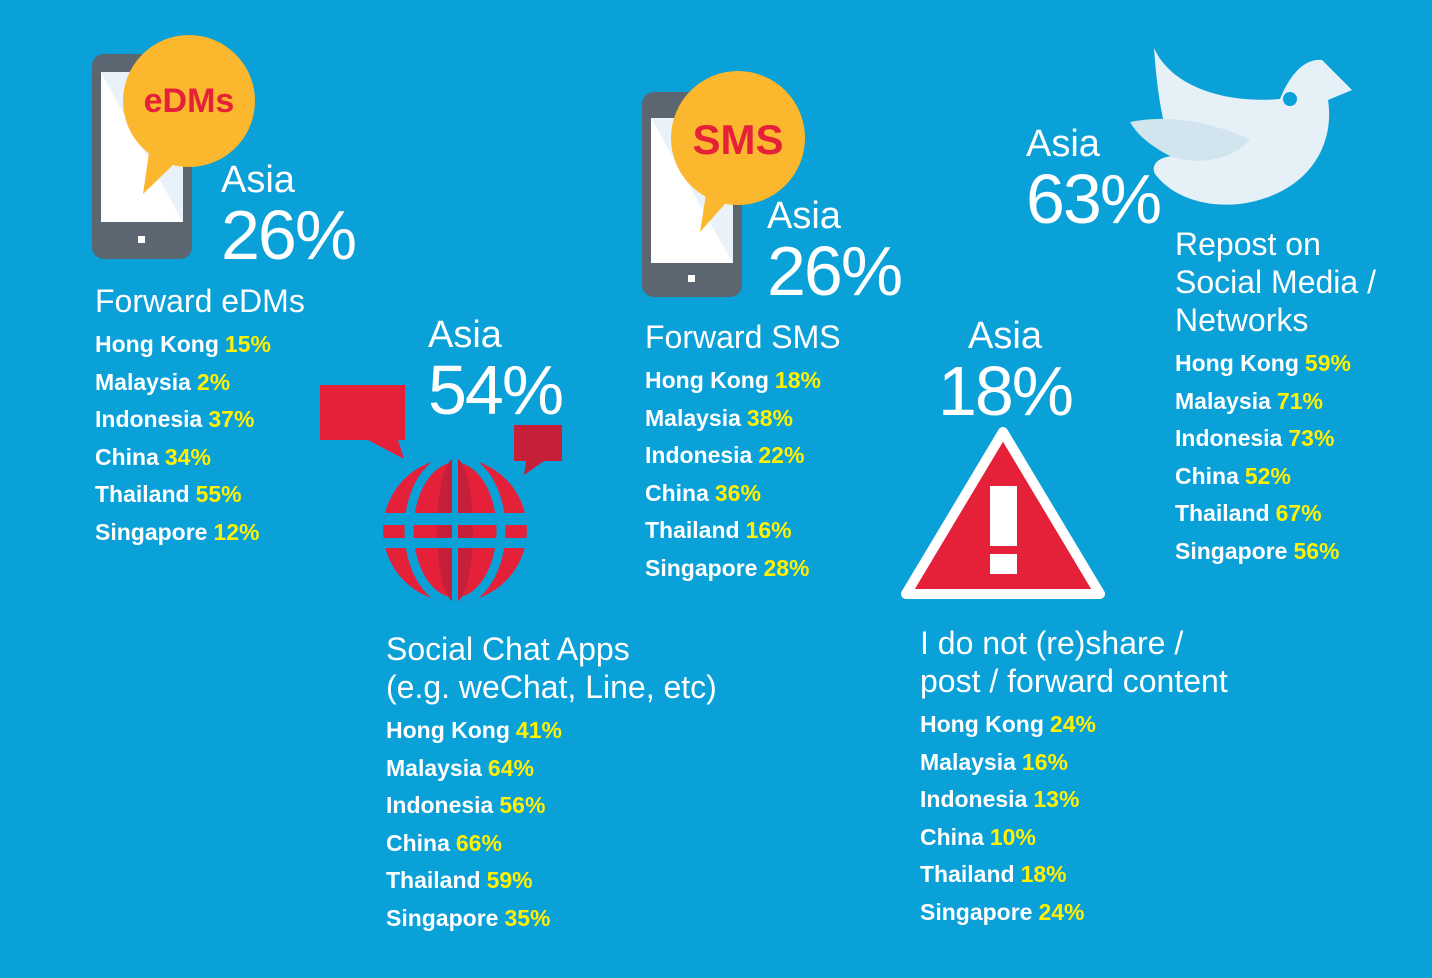 This screenshot has width=1432, height=978. Describe the element at coordinates (993, 874) in the screenshot. I see `table-row: Thailand 18%` at that location.